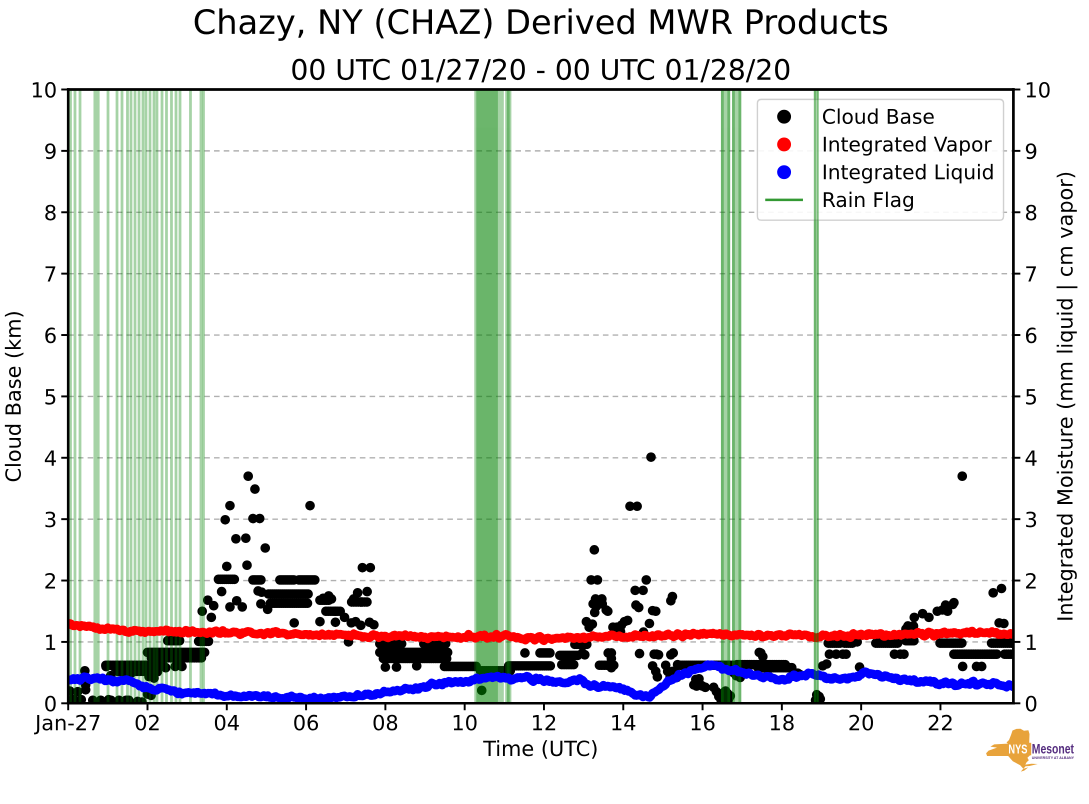  Describe the element at coordinates (1053, 758) in the screenshot. I see `svg-text: UNIVERSITY AT ALBANY` at that location.